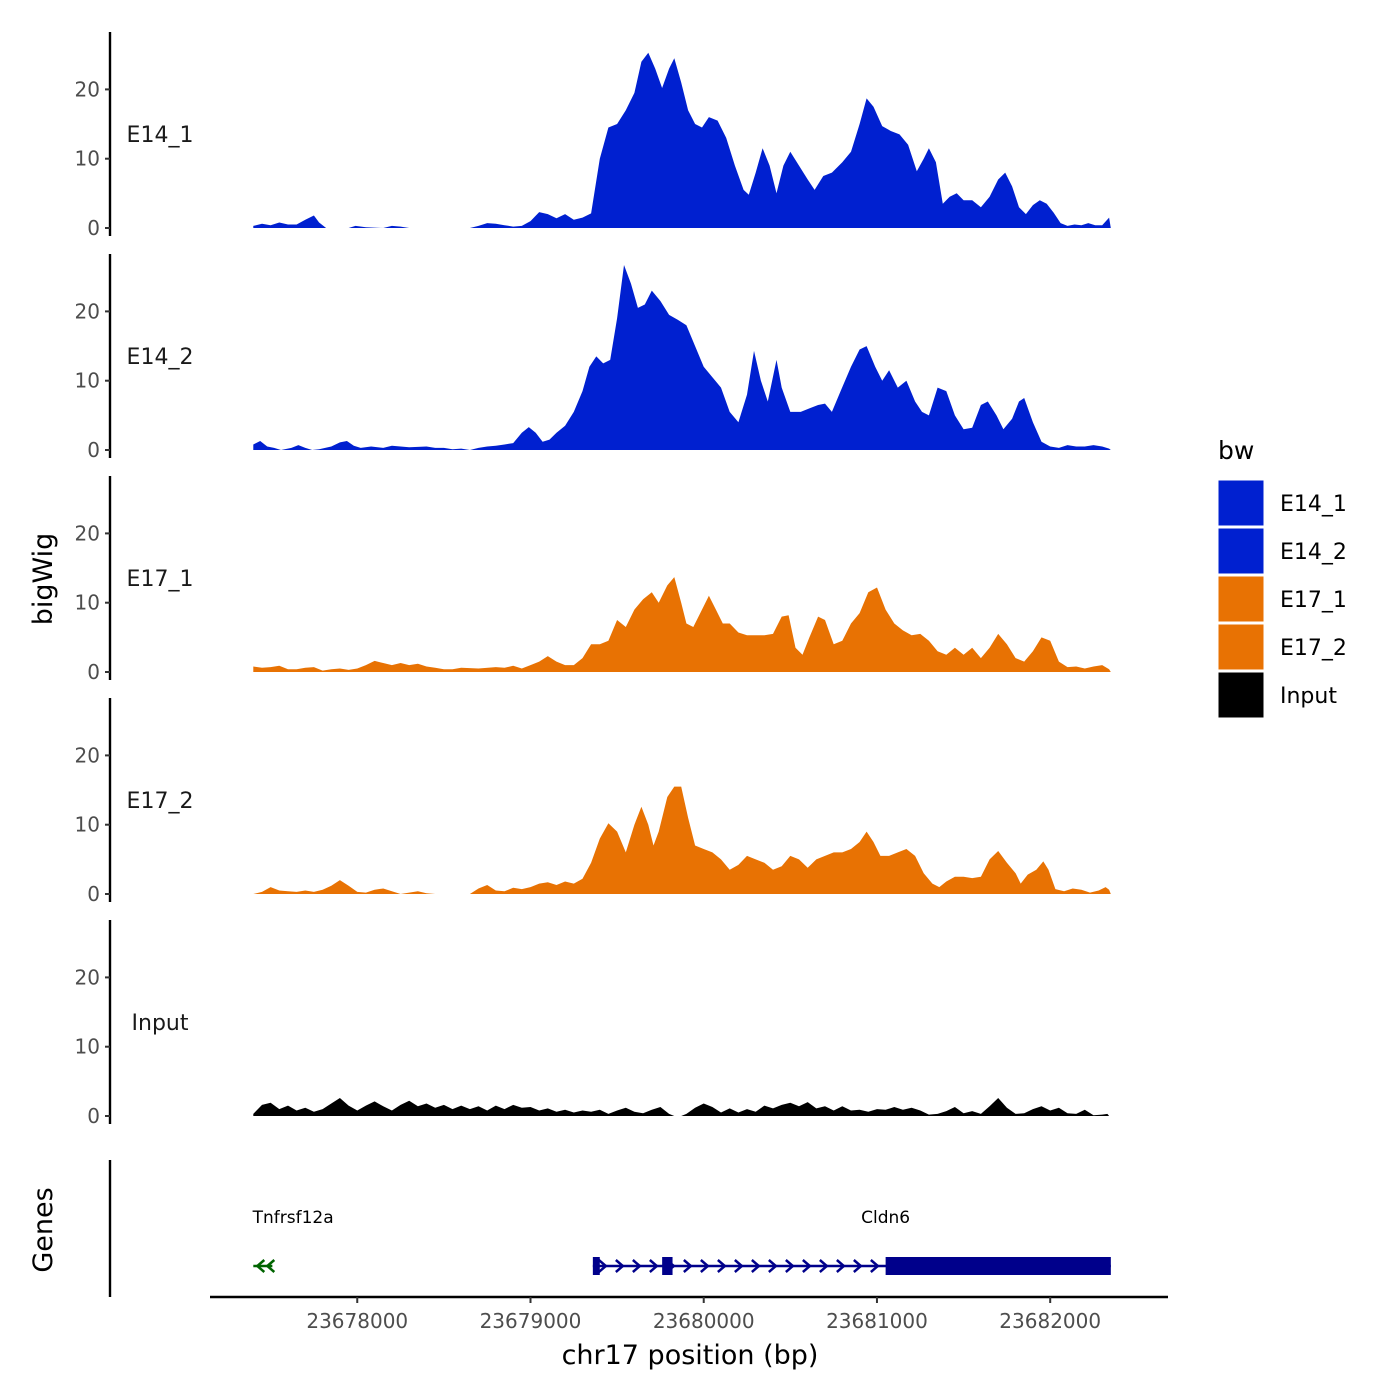  I want to click on track-label-E14_2: E14_2, so click(160, 357).